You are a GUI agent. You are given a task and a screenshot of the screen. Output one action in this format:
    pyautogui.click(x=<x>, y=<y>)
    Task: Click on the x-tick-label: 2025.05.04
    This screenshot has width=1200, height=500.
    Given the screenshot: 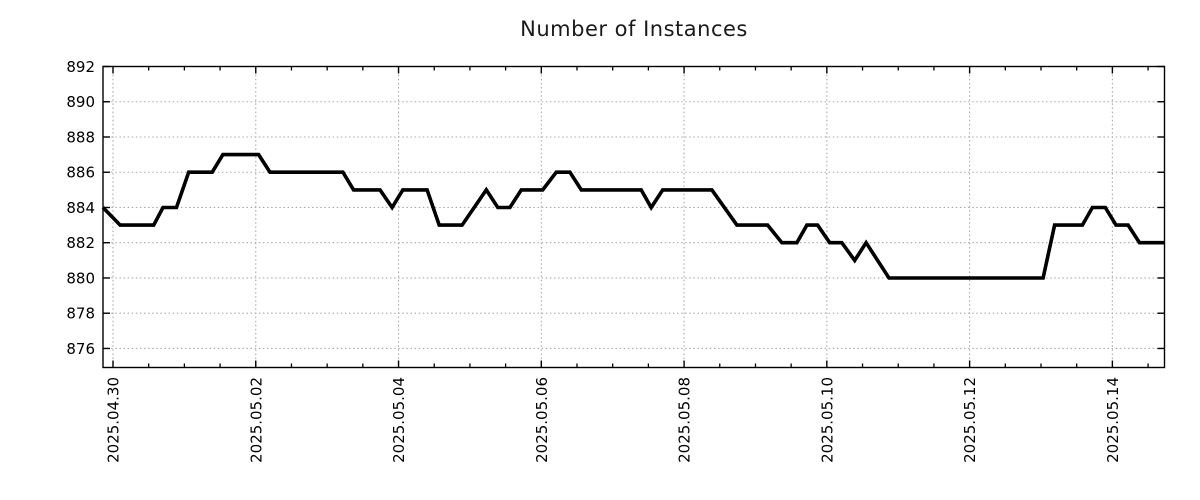 What is the action you would take?
    pyautogui.click(x=399, y=420)
    